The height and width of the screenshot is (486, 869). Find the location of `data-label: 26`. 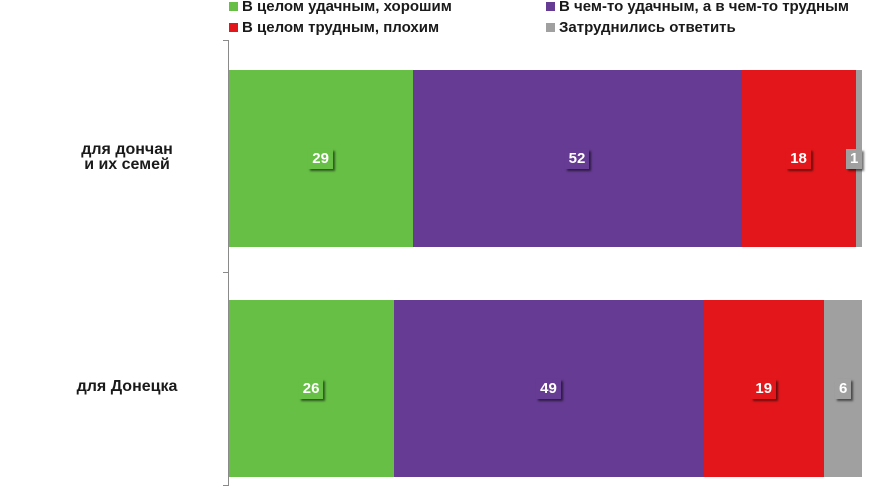

data-label: 26 is located at coordinates (311, 388).